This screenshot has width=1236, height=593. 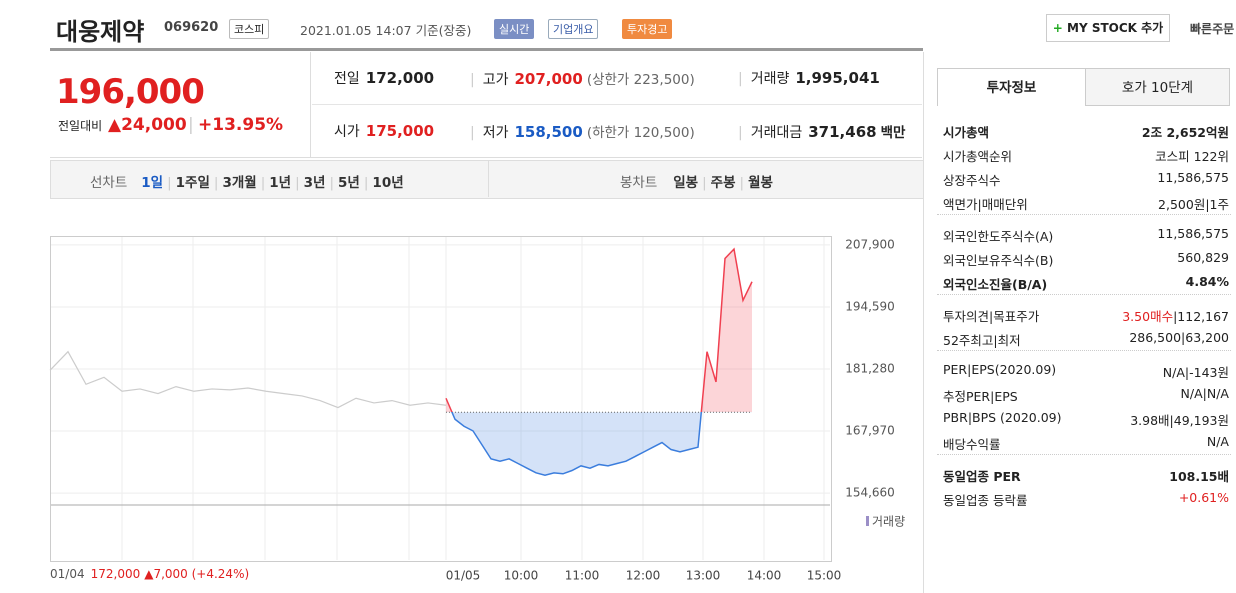 What do you see at coordinates (760, 183) in the screenshot?
I see `candle-option: 월봉` at bounding box center [760, 183].